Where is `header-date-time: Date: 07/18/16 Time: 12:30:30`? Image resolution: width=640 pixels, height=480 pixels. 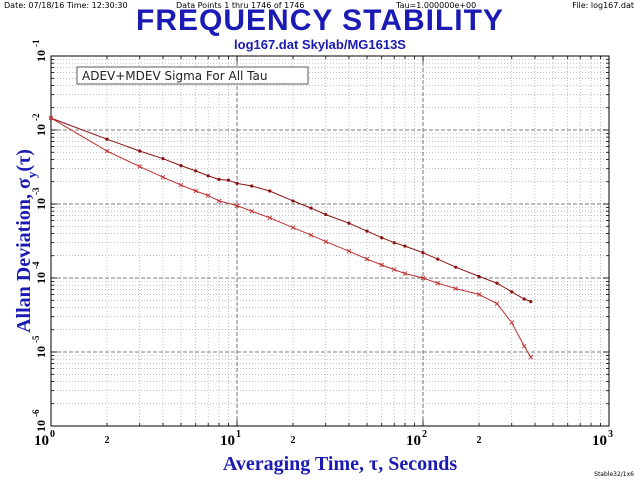
header-date-time: Date: 07/18/16 Time: 12:30:30 is located at coordinates (66, 5).